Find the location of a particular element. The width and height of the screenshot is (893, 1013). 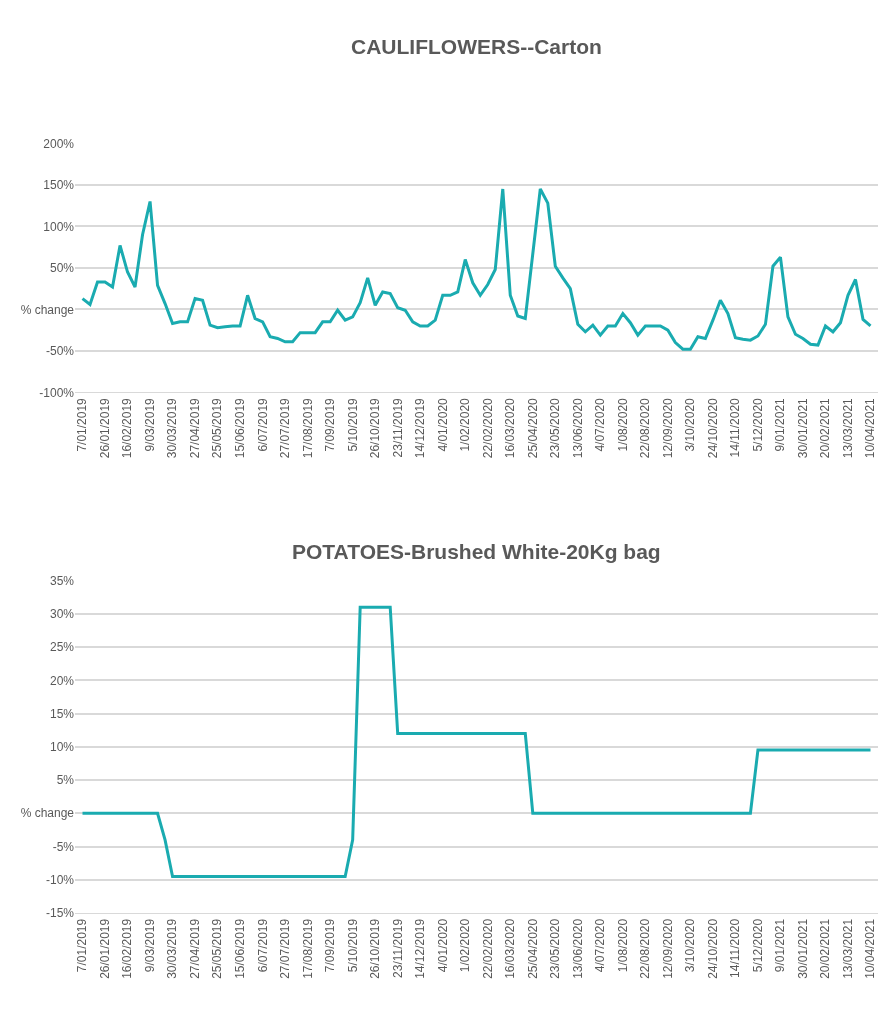

y-tick-label: 200% is located at coordinates (59, 143).